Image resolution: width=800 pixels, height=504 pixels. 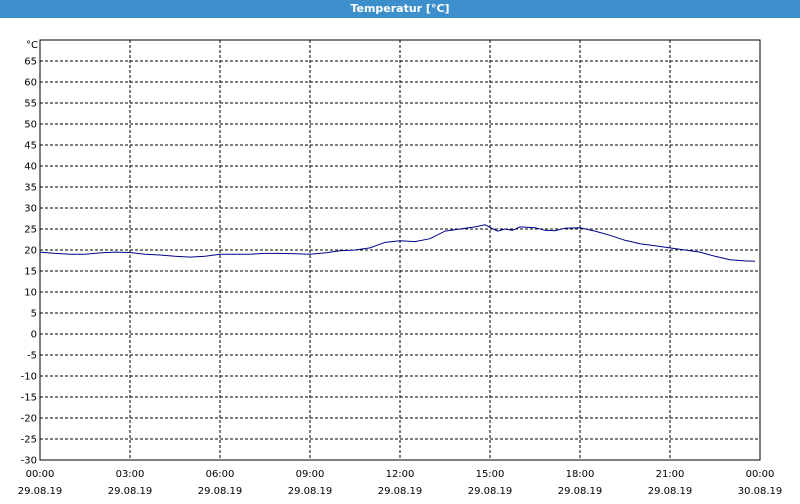 I want to click on x-tick-time-label: 15:00, so click(x=490, y=474).